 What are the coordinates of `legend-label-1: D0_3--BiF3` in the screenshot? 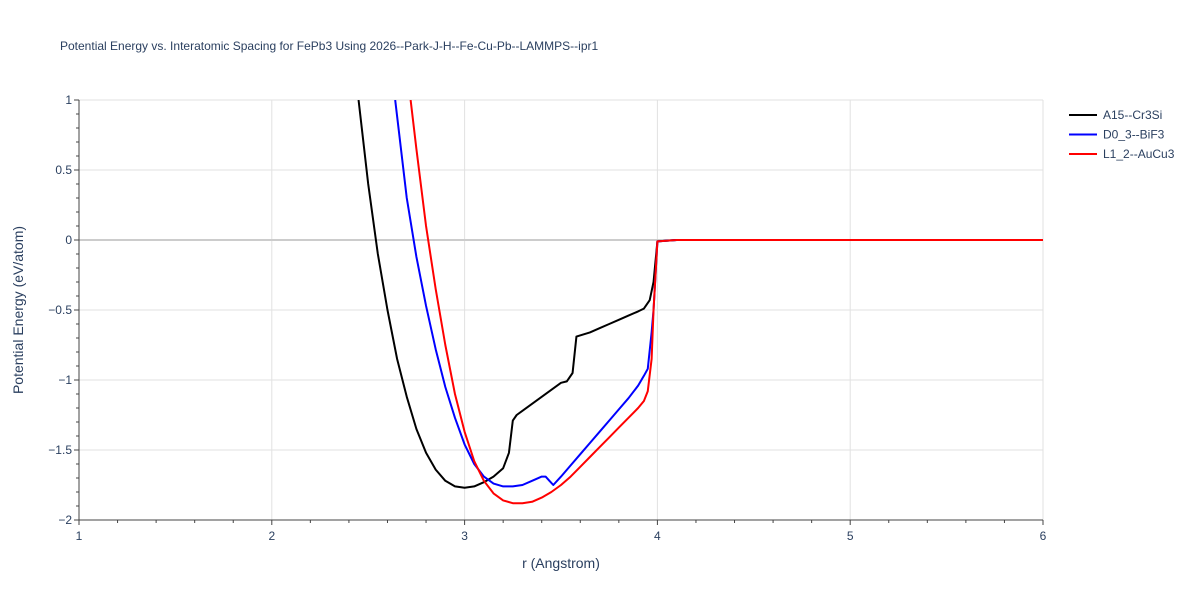 It's located at (1134, 135).